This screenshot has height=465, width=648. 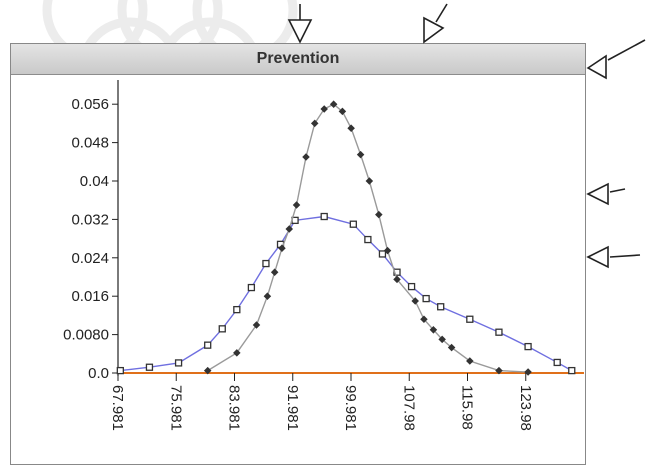 I want to click on y-tick-label: 0.04, so click(x=94, y=181).